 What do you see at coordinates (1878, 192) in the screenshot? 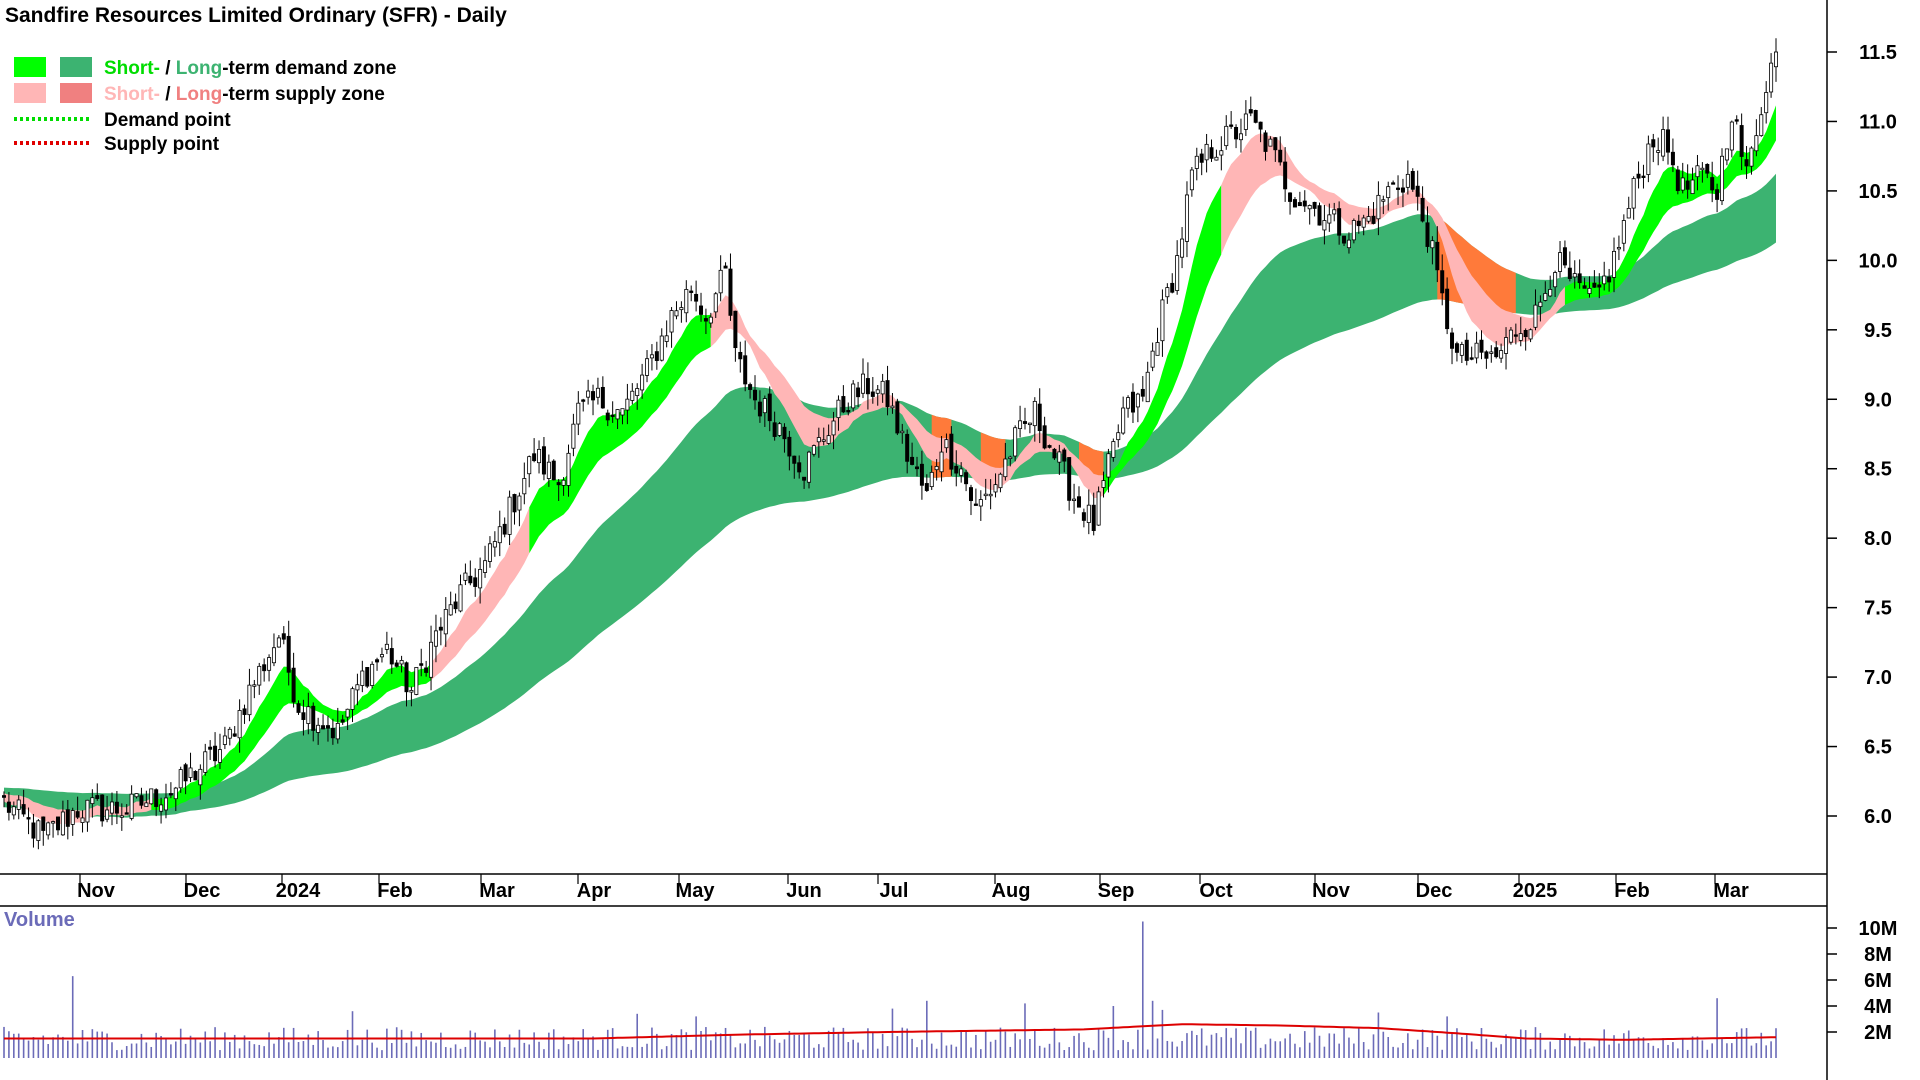
I see `price-tick-label: 10.5` at bounding box center [1878, 192].